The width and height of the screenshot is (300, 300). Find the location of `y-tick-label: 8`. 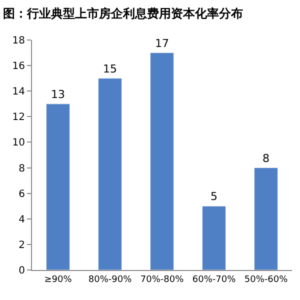

y-tick-label: 8 is located at coordinates (21, 168).